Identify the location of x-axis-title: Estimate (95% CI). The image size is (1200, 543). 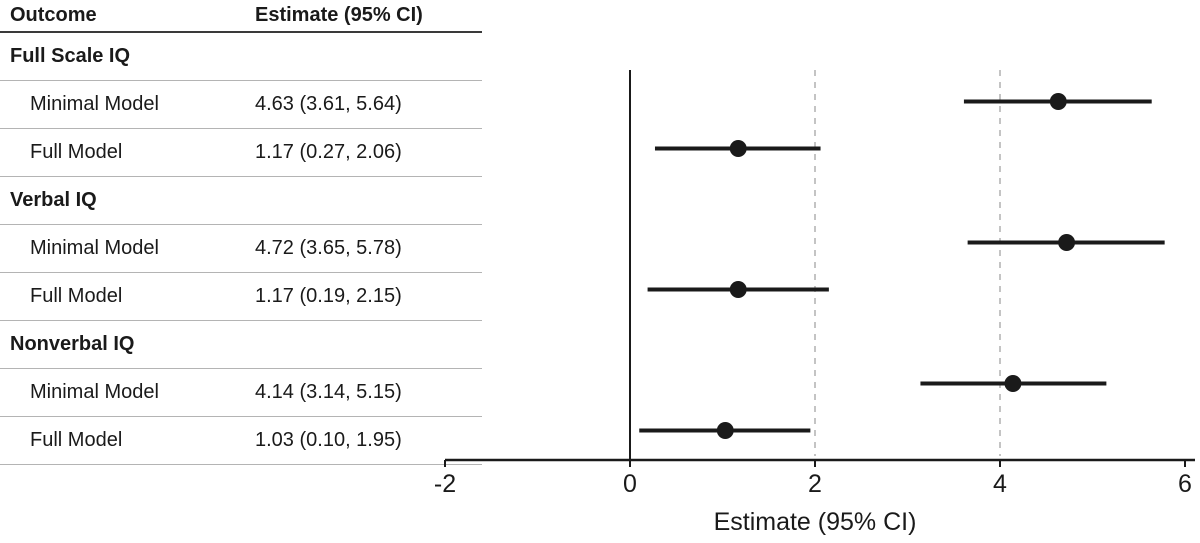
(815, 522).